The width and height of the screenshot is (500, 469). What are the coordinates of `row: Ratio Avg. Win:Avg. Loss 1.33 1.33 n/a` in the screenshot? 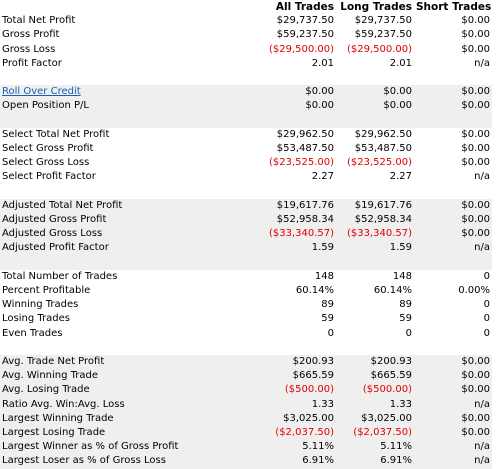 It's located at (246, 404).